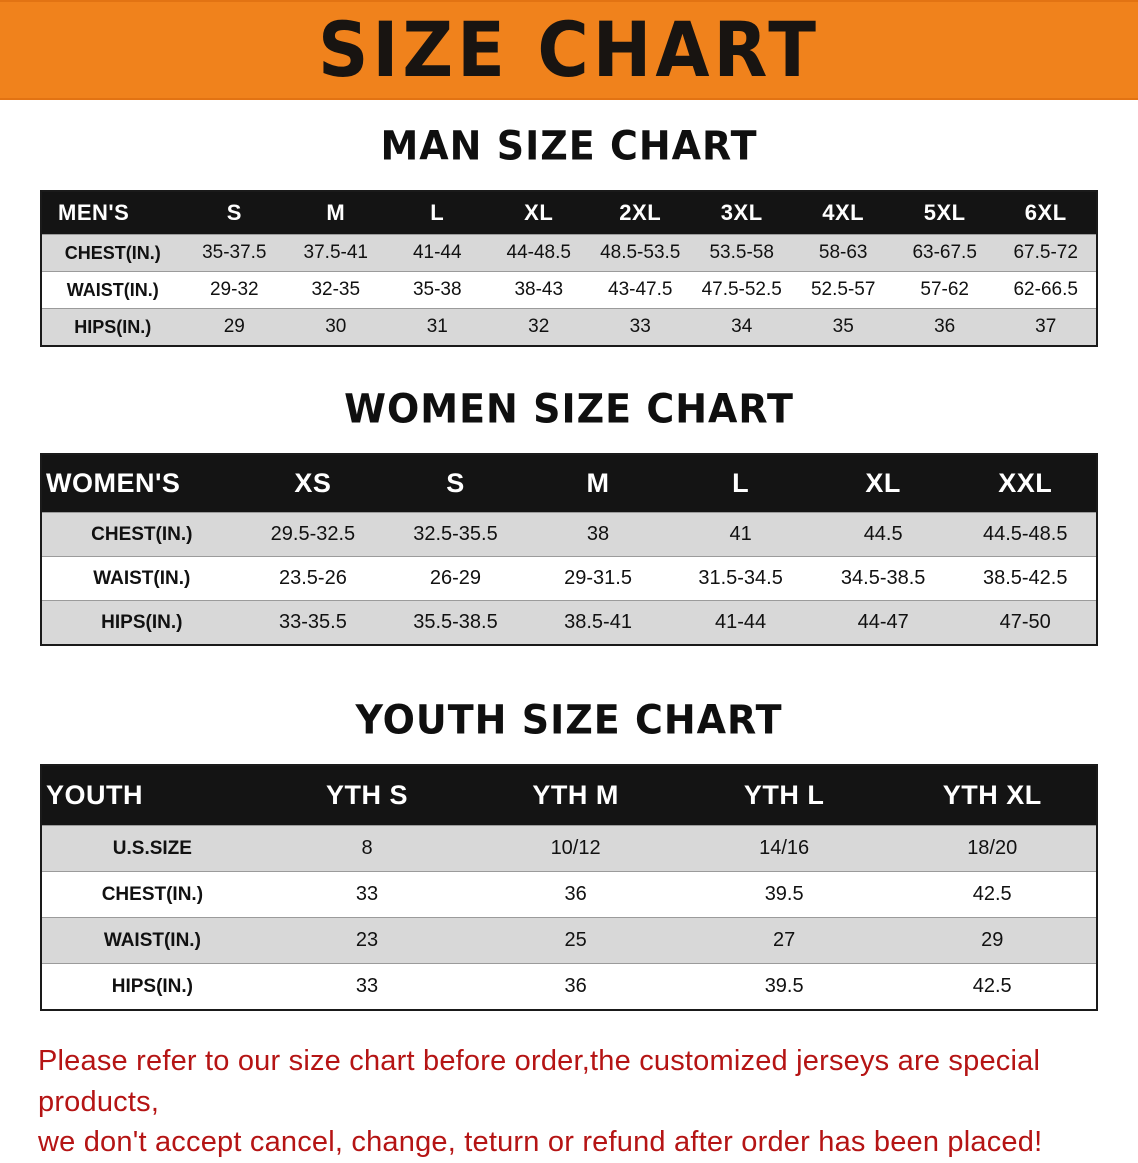  Describe the element at coordinates (740, 578) in the screenshot. I see `cell-value: 31.5-34.5` at that location.